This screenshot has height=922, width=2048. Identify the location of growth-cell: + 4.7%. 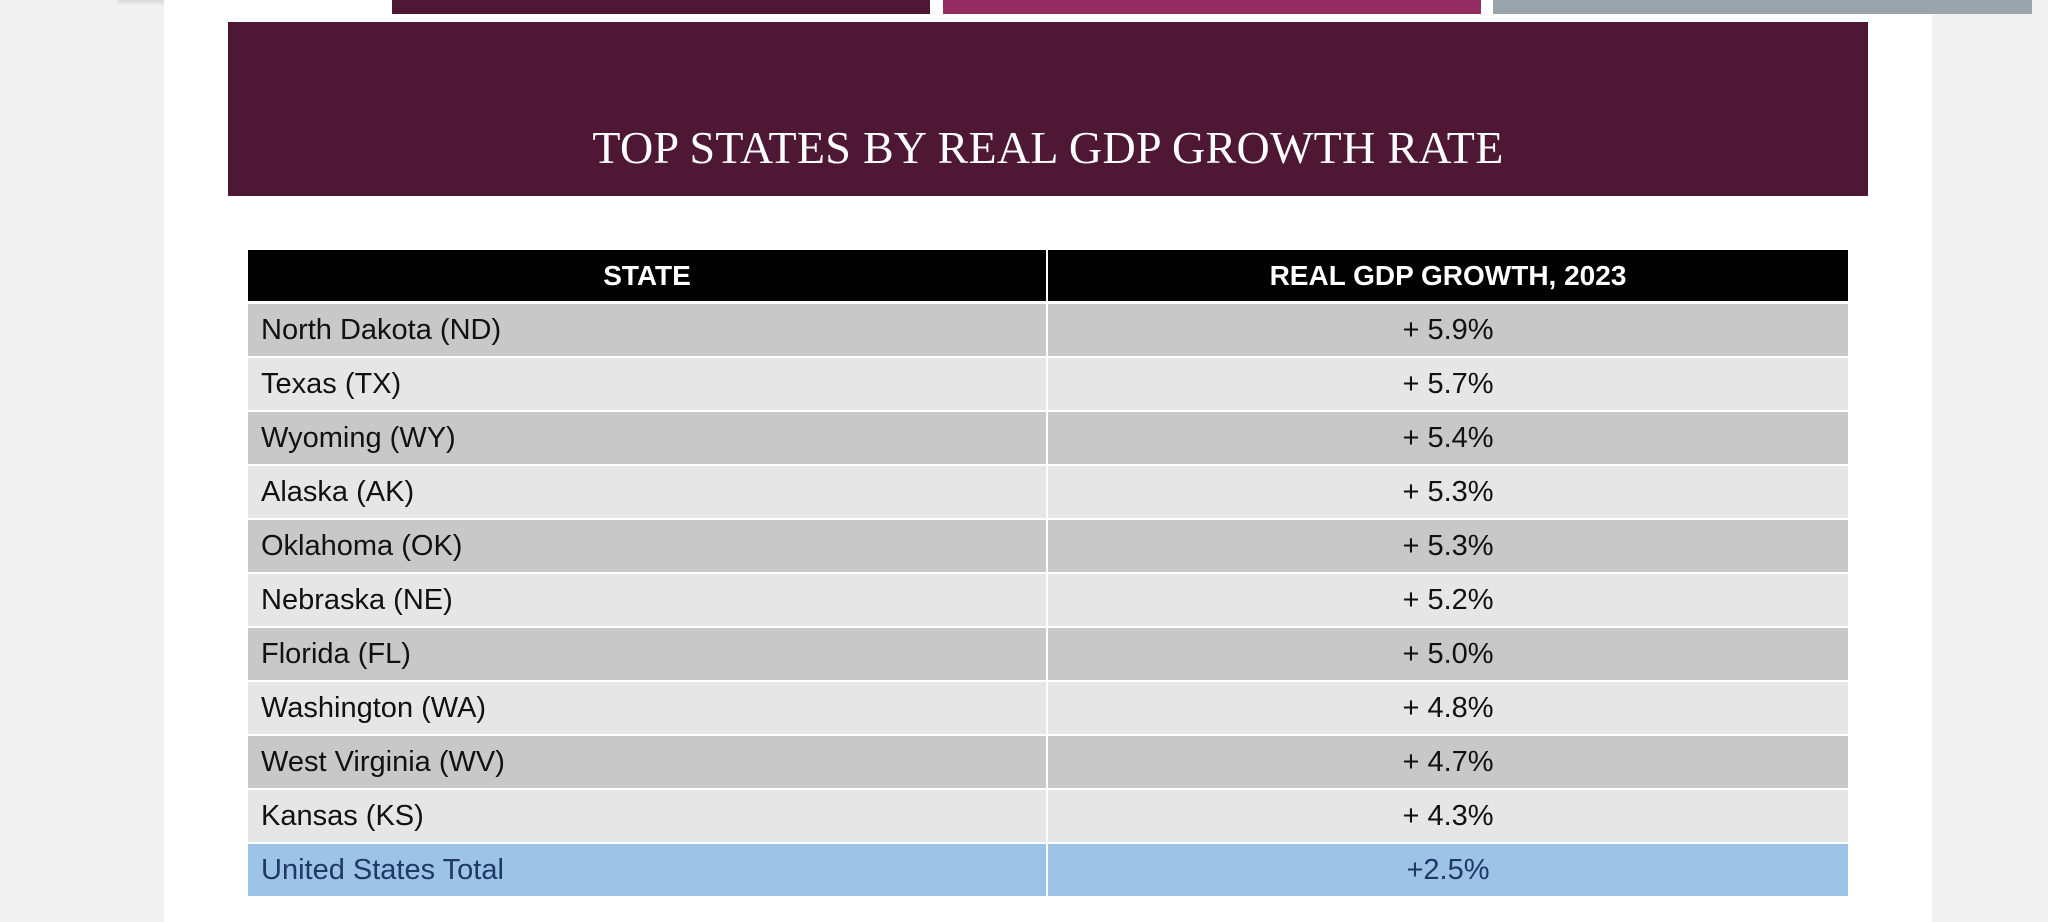
(1447, 762).